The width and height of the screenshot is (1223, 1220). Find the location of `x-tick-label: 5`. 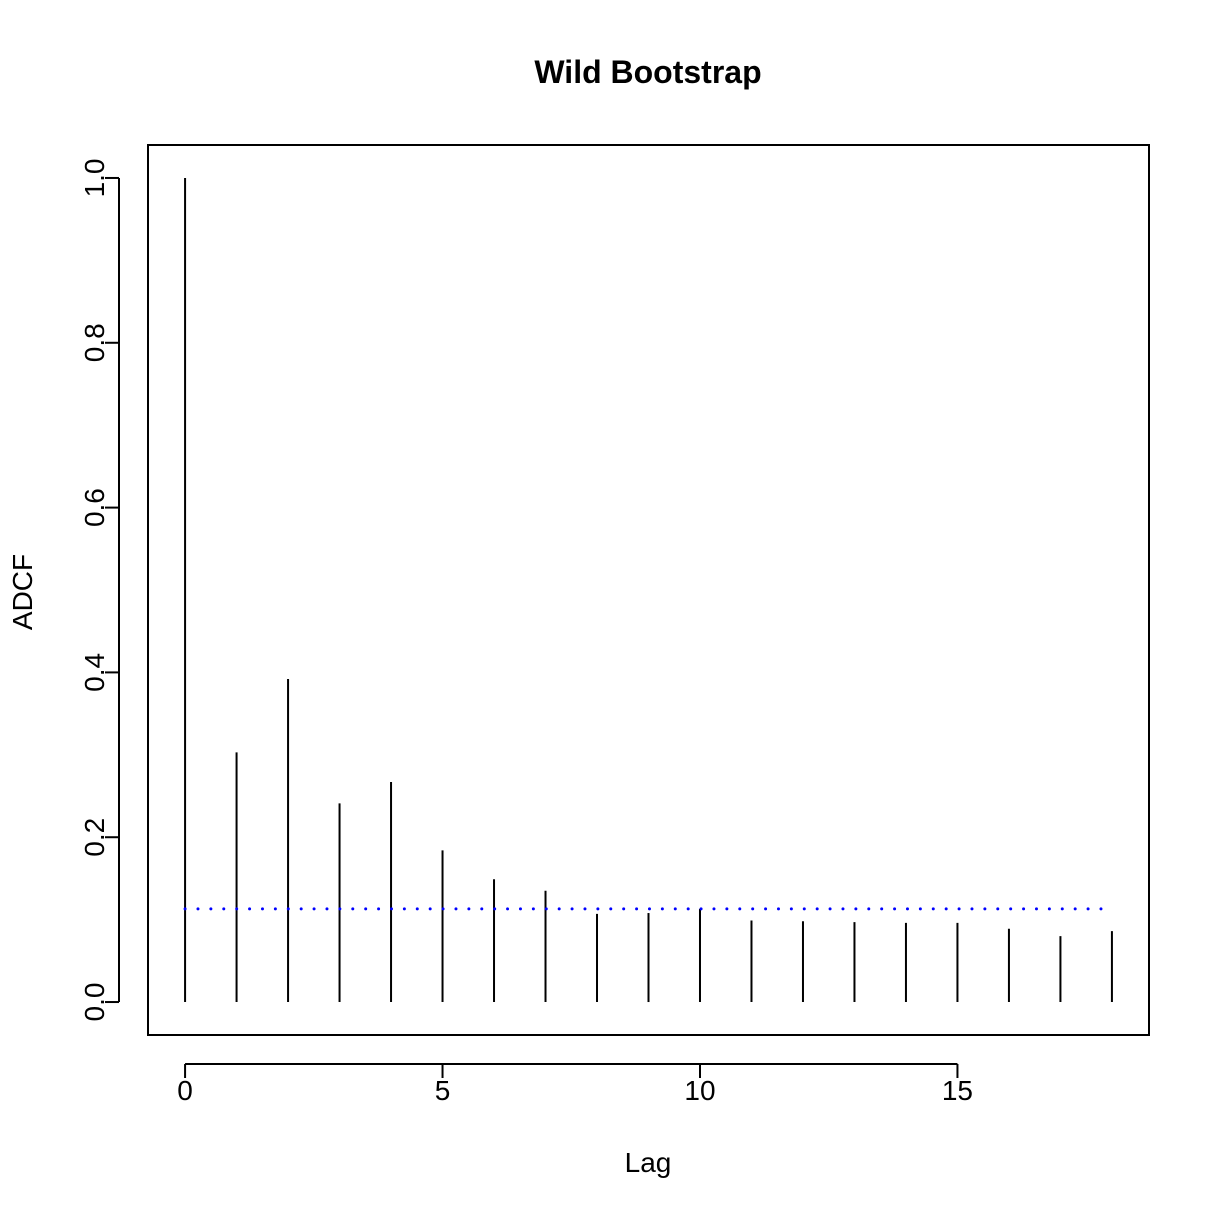

x-tick-label: 5 is located at coordinates (443, 1090).